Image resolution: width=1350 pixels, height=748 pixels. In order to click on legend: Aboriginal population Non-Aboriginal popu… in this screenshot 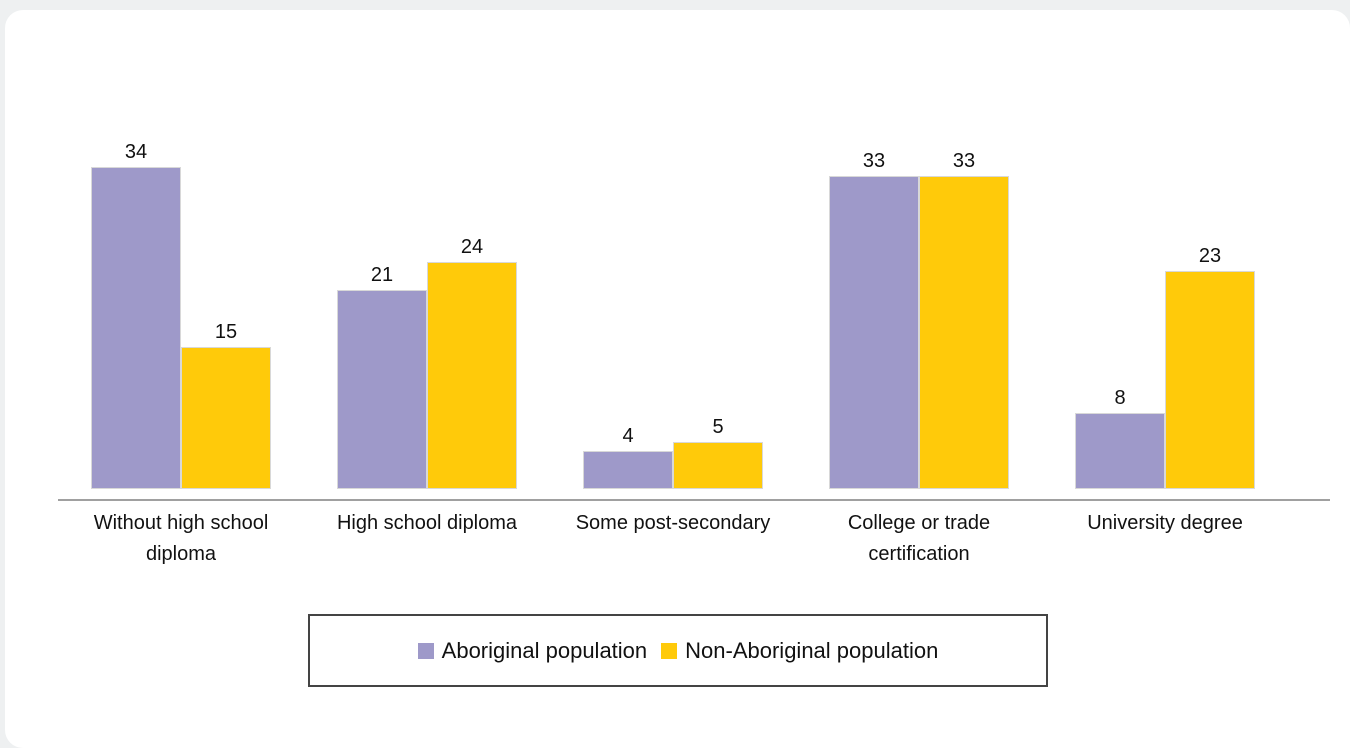, I will do `click(678, 650)`.